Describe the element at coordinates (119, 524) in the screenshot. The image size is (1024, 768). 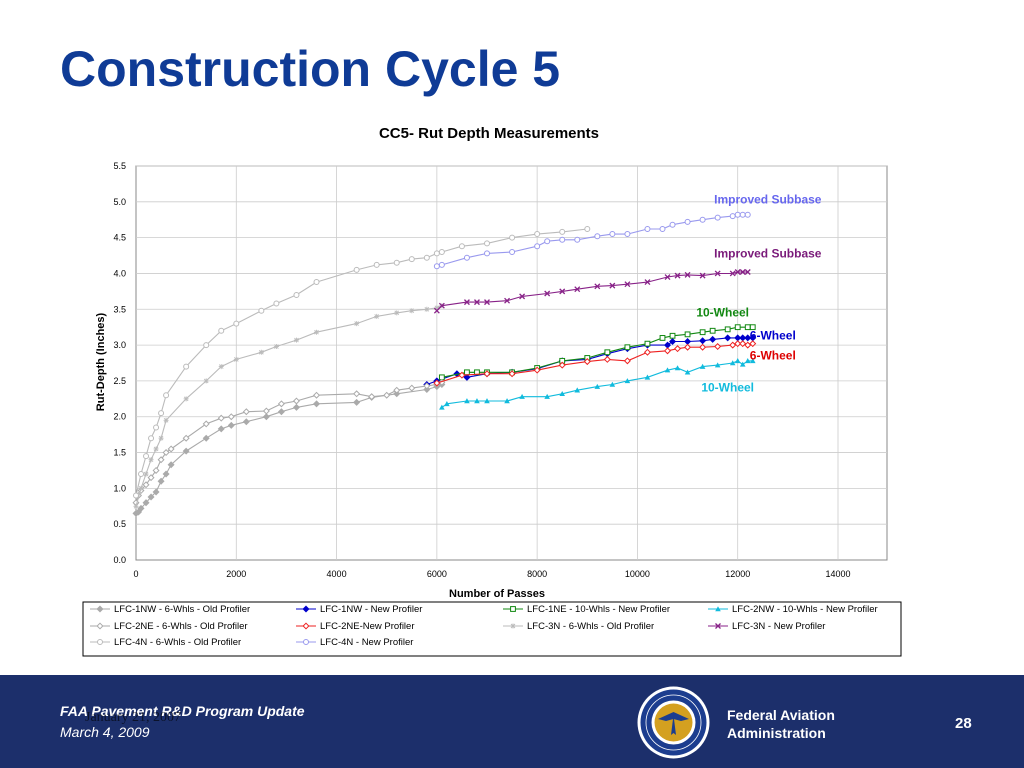
I see `y-tick-label: 0.5` at that location.